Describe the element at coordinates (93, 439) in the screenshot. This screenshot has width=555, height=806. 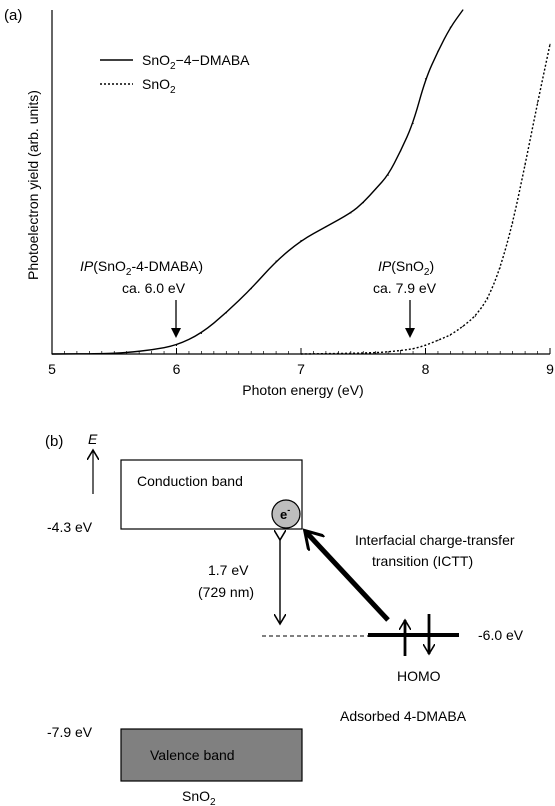
I see `energy-axis-label: E` at that location.